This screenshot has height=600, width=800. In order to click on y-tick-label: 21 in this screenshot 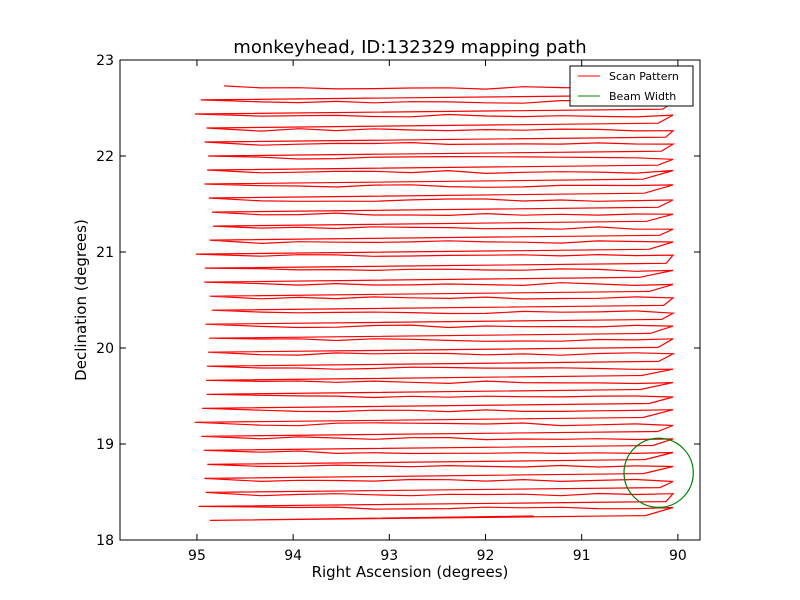, I will do `click(105, 253)`.